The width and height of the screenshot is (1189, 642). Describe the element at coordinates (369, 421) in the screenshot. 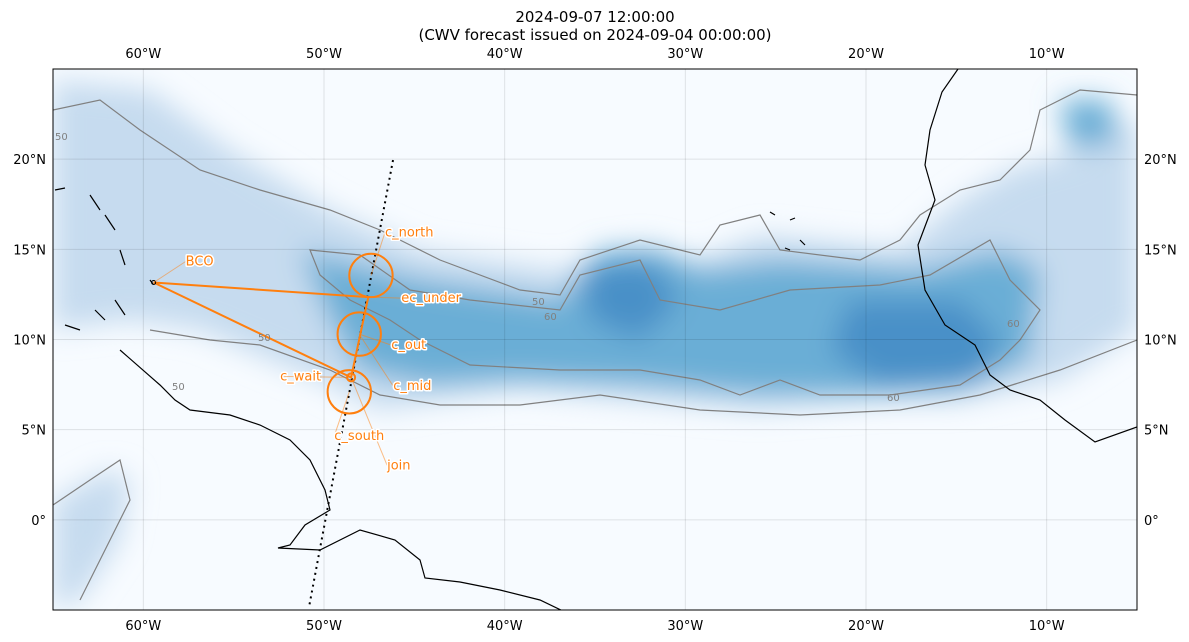

I see `leader-join` at that location.